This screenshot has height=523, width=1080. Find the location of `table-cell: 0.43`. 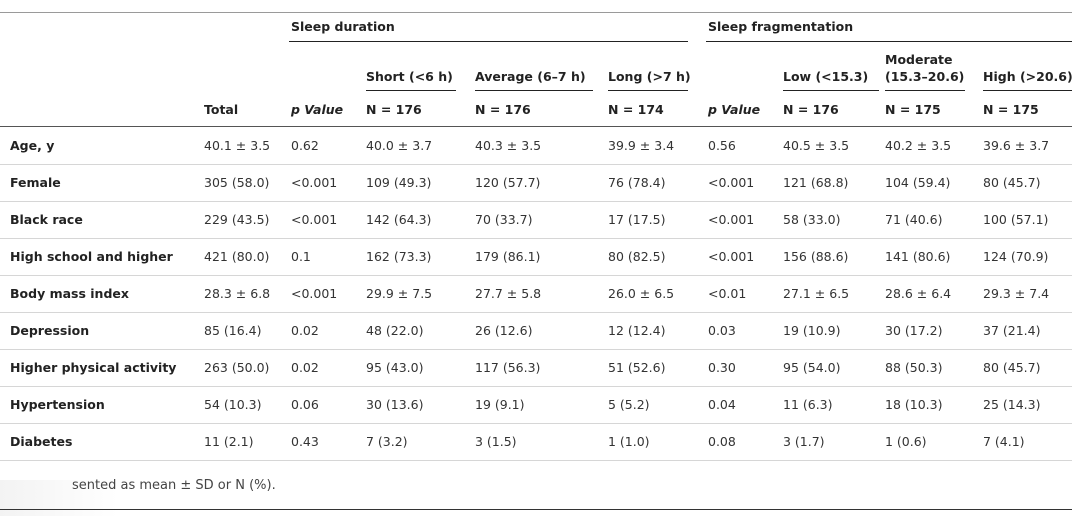

table-cell: 0.43 is located at coordinates (305, 441).